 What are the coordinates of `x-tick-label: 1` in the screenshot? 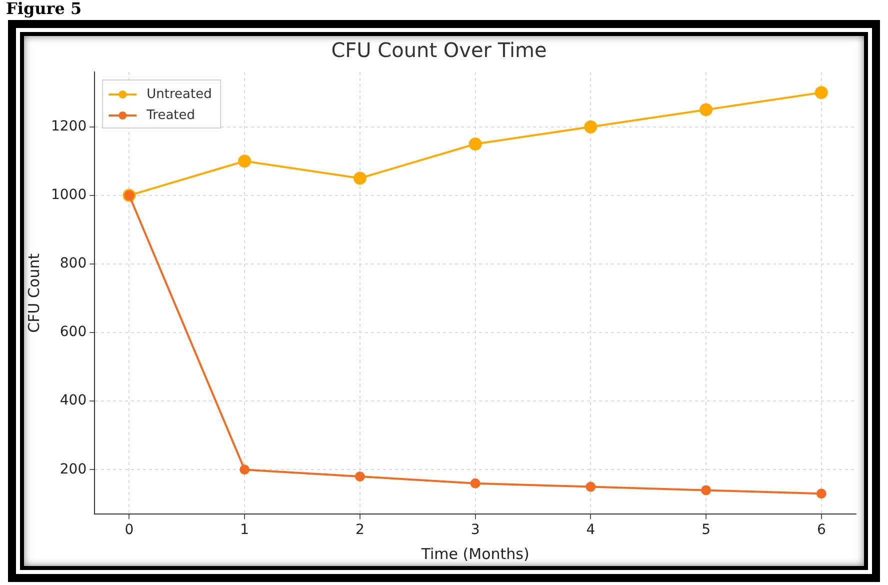 It's located at (245, 530).